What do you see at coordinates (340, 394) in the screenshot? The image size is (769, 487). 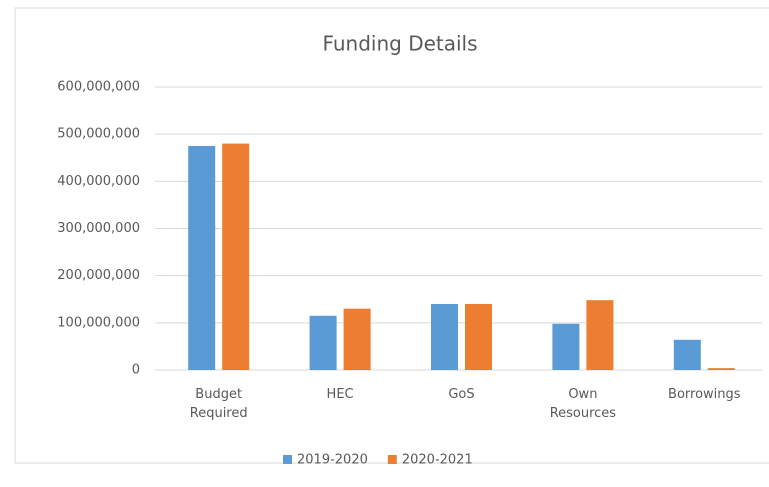 I see `x-tick-label: HEC` at bounding box center [340, 394].